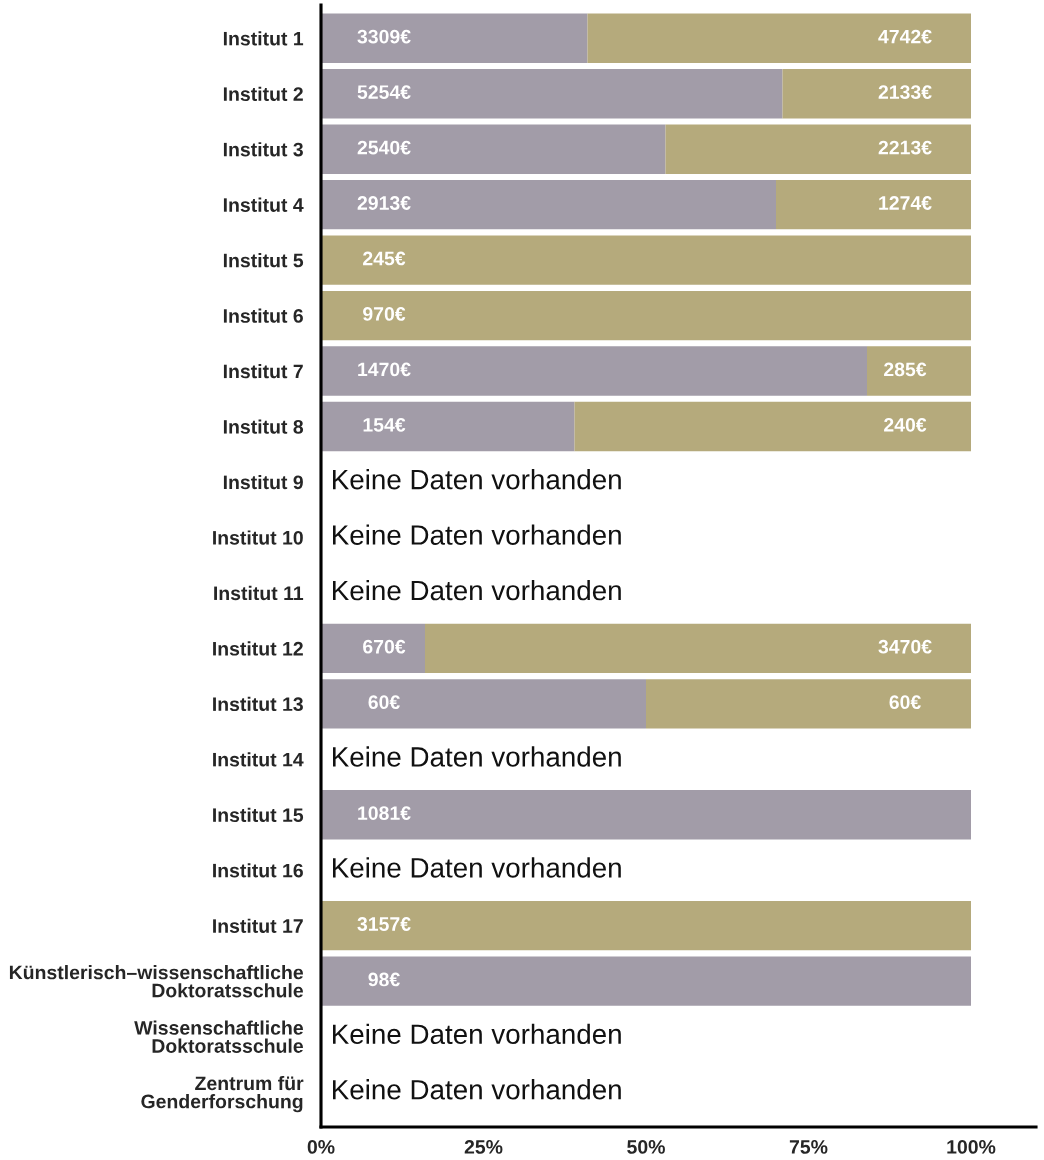  Describe the element at coordinates (263, 93) in the screenshot. I see `y-tick-label: Institut 2` at that location.